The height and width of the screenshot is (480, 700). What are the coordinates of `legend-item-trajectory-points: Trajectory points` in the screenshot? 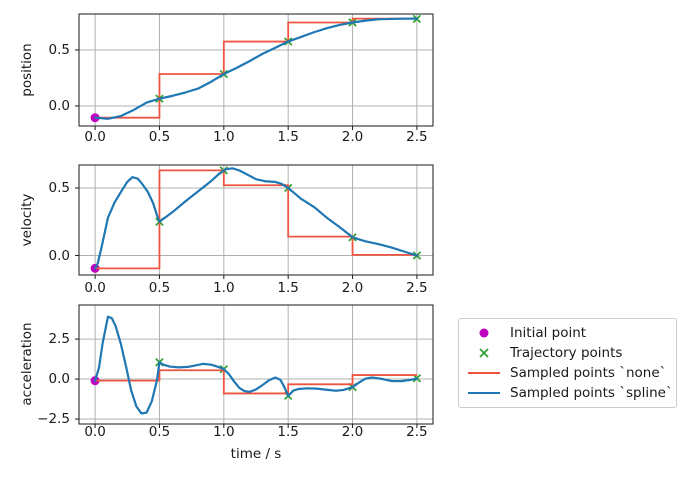 It's located at (567, 353).